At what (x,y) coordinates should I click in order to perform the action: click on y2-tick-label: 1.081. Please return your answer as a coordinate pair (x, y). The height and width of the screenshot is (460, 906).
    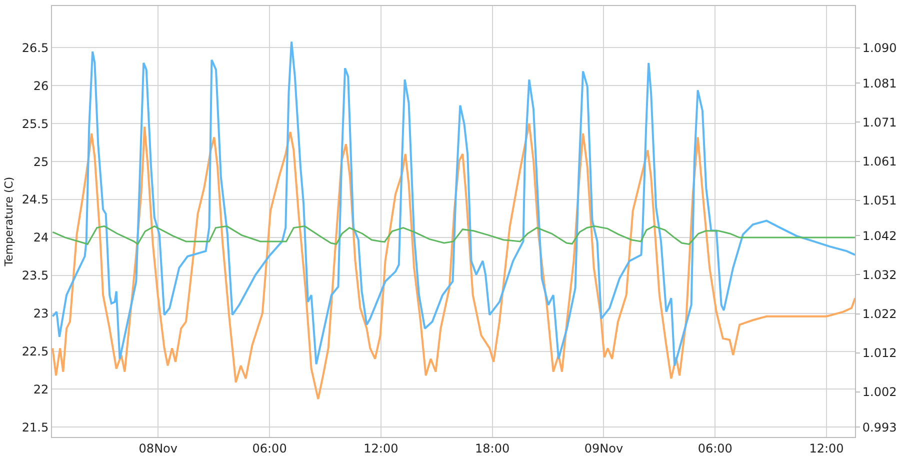
    Looking at the image, I should click on (879, 83).